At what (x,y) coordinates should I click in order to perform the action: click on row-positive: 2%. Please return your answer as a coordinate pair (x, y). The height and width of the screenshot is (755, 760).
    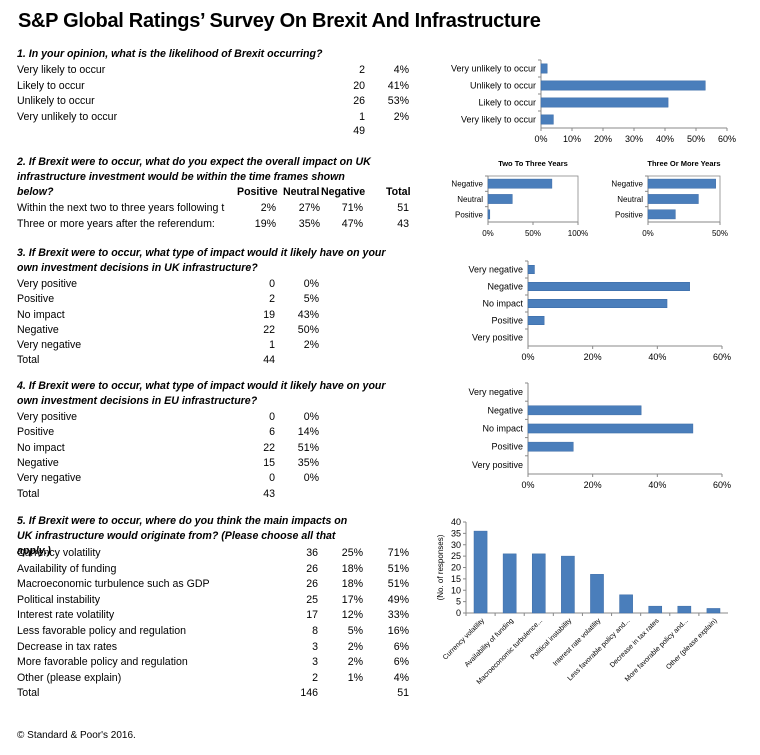
    Looking at the image, I should click on (268, 208).